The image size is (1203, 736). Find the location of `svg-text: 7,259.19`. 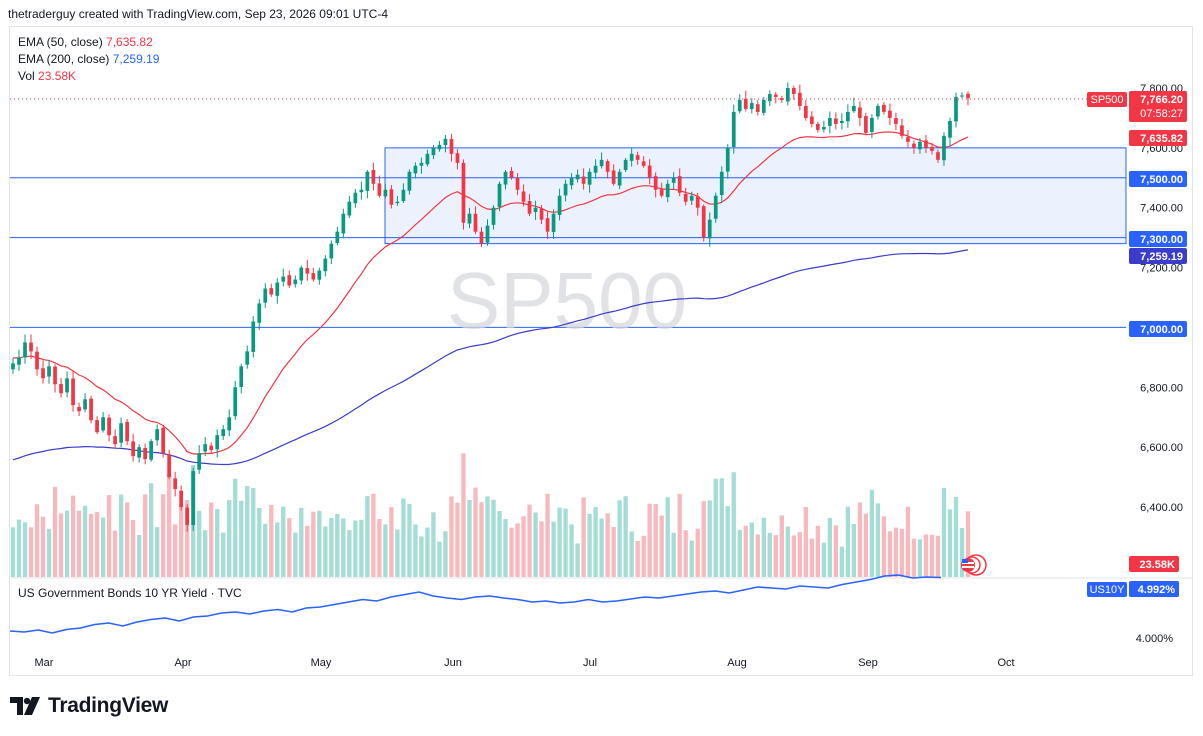

svg-text: 7,259.19 is located at coordinates (1161, 257).